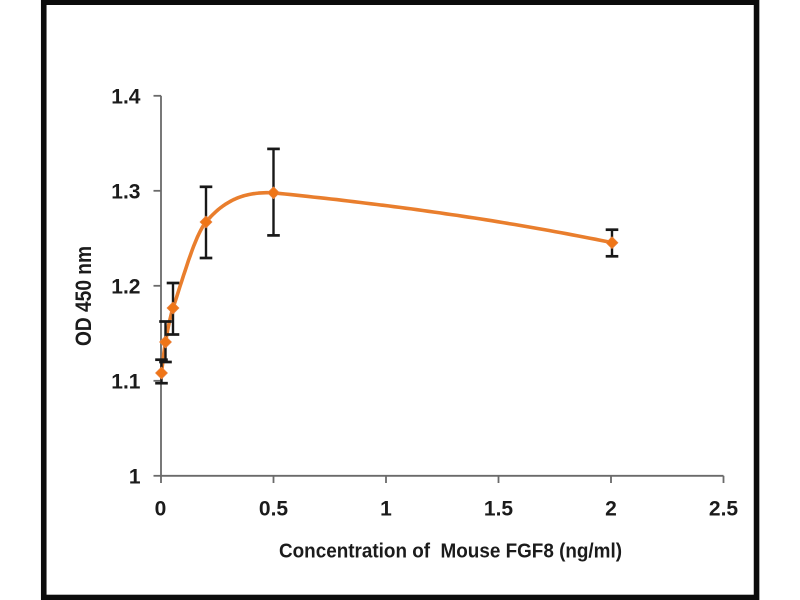 This screenshot has width=800, height=600. I want to click on svg-text: 2.5, so click(724, 508).